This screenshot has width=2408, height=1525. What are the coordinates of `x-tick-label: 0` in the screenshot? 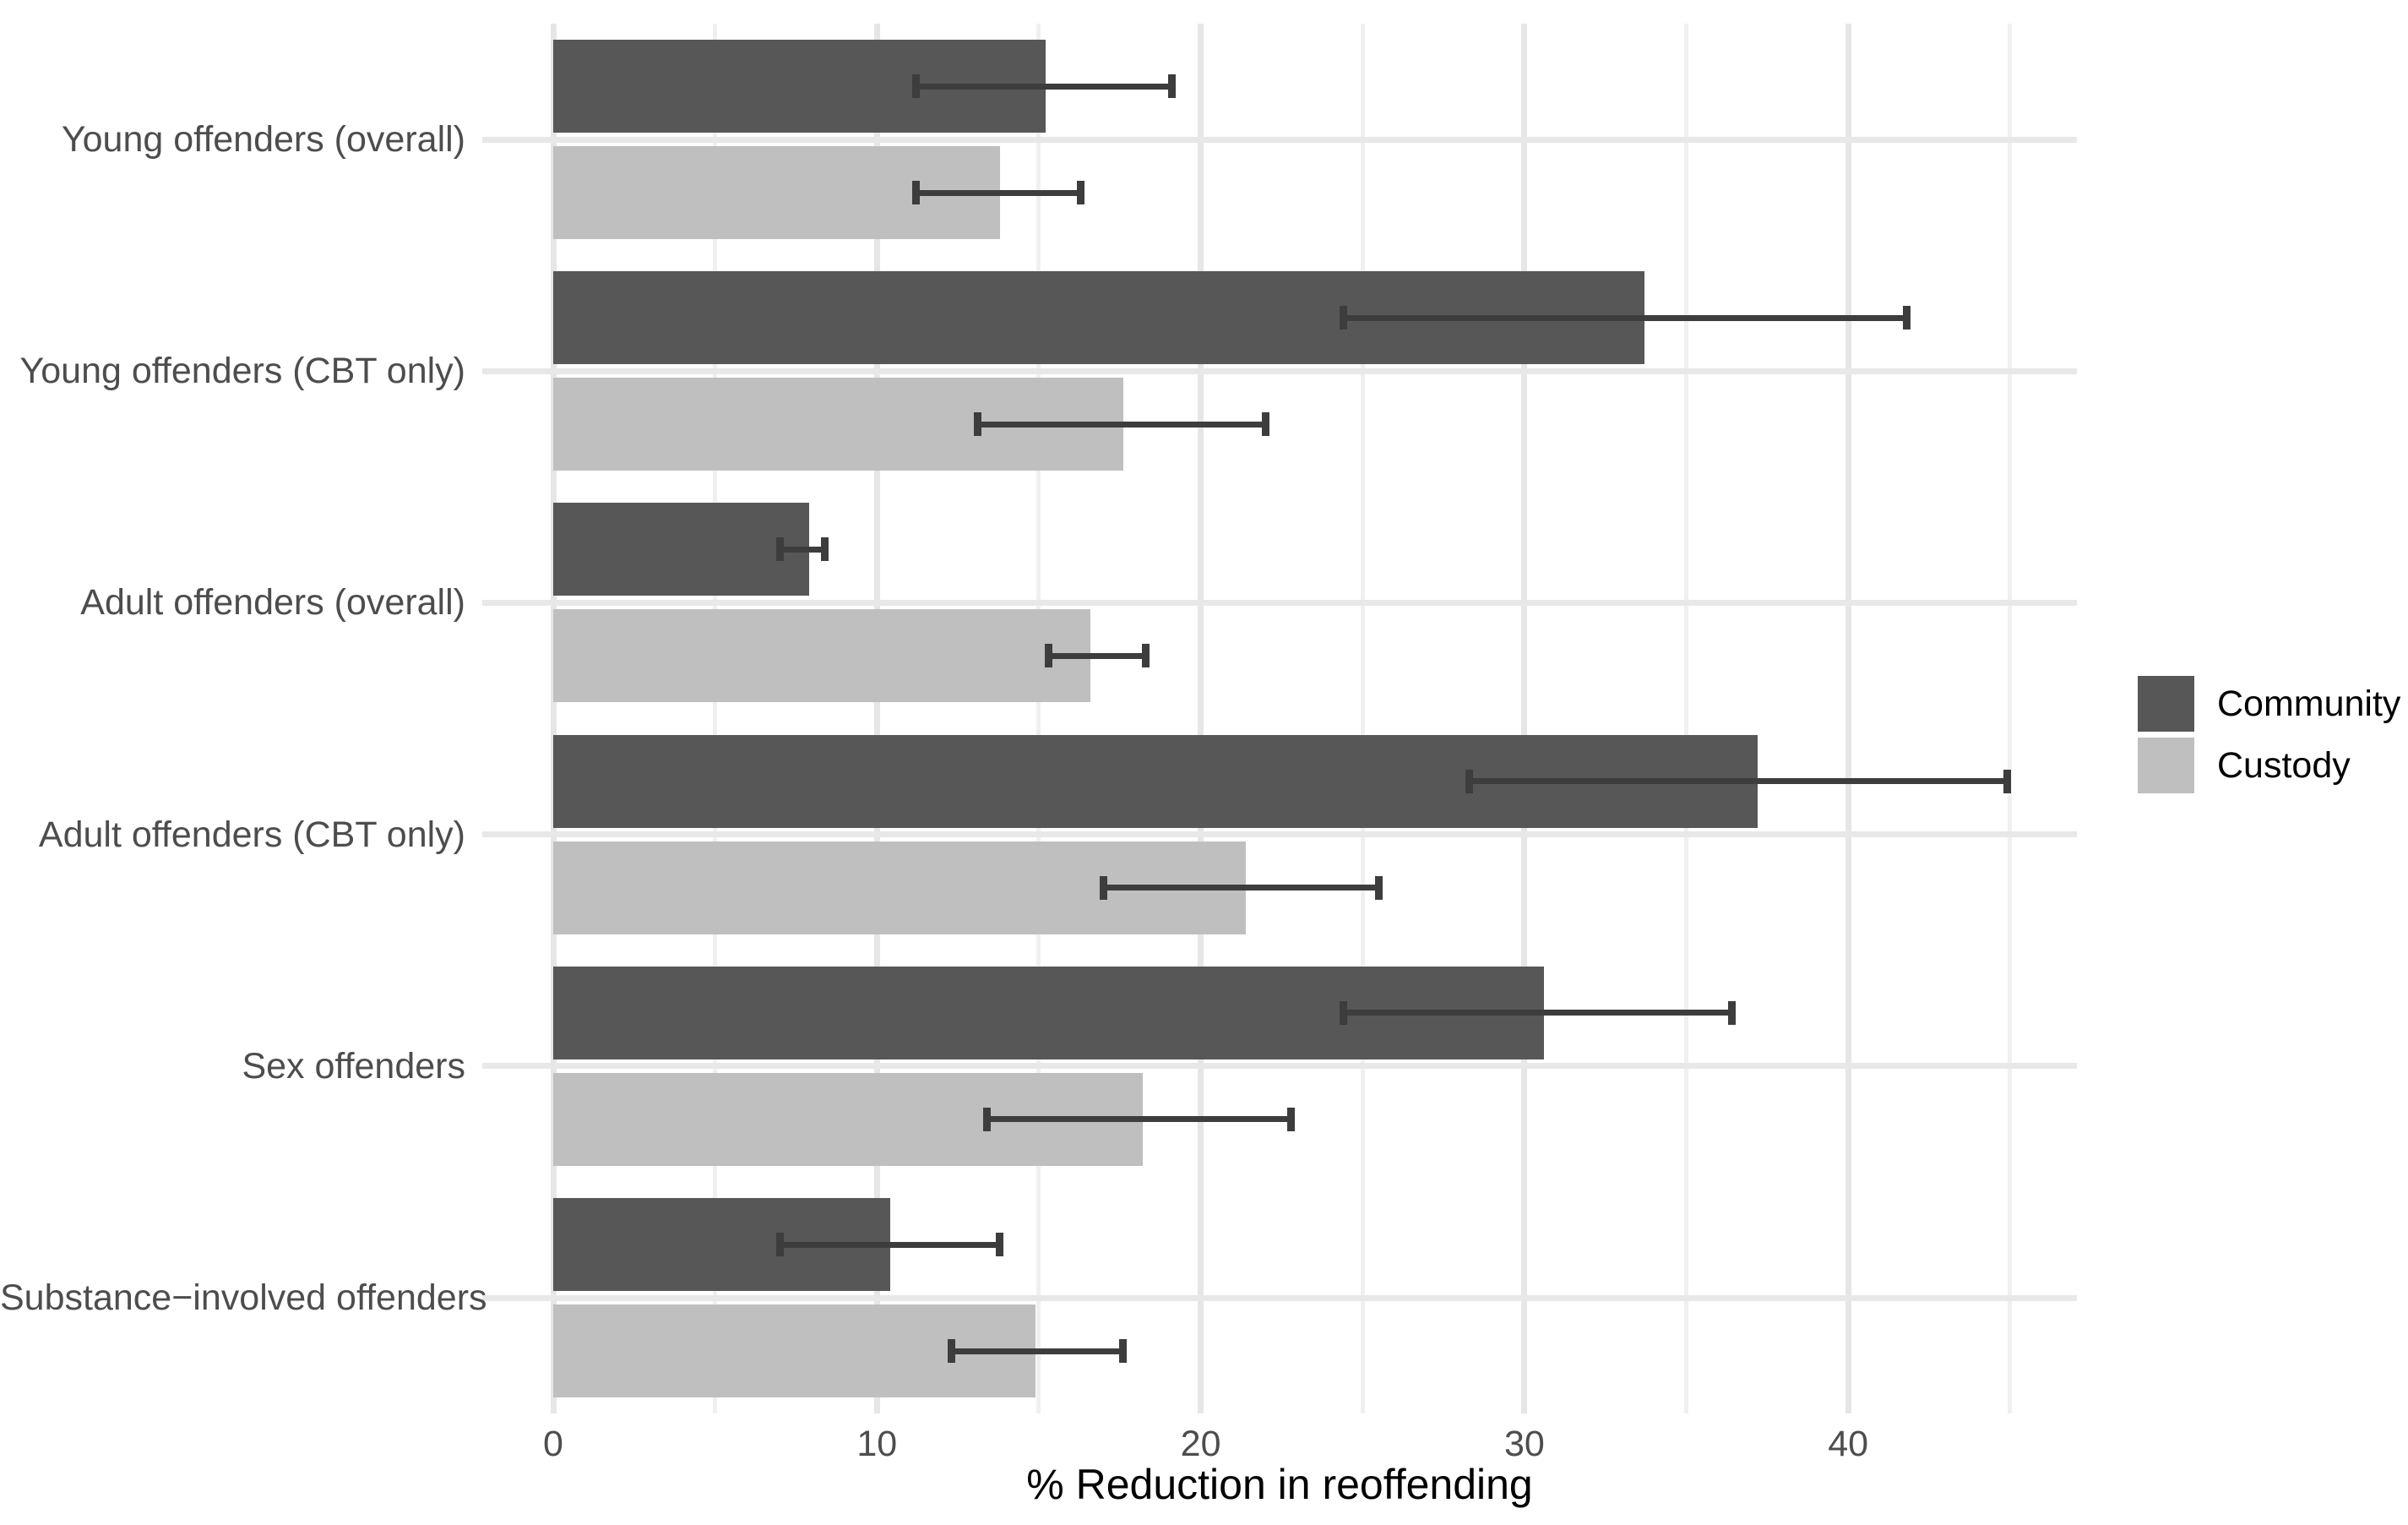 It's located at (553, 1444).